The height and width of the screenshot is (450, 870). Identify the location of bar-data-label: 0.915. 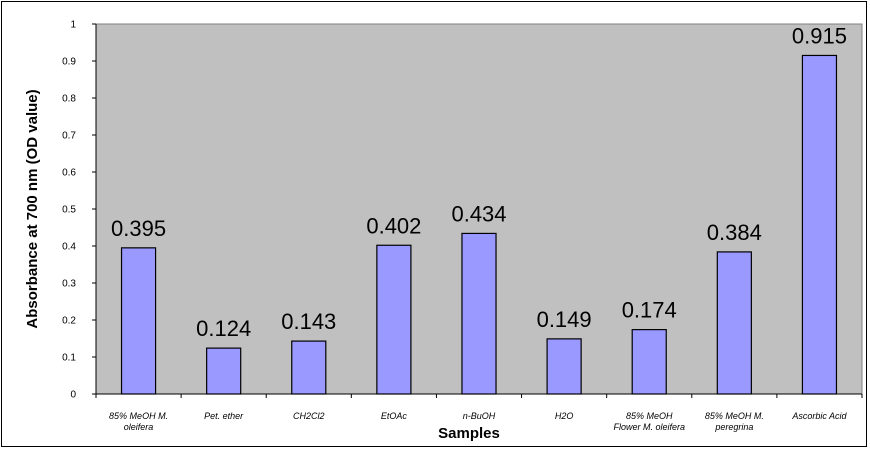
(819, 35).